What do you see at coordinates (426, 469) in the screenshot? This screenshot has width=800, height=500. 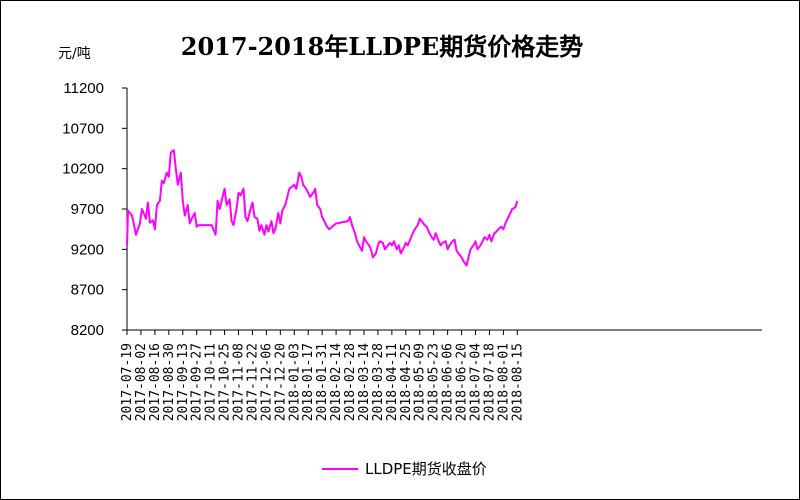 I see `legend-label: LLDPE期货收盘价` at bounding box center [426, 469].